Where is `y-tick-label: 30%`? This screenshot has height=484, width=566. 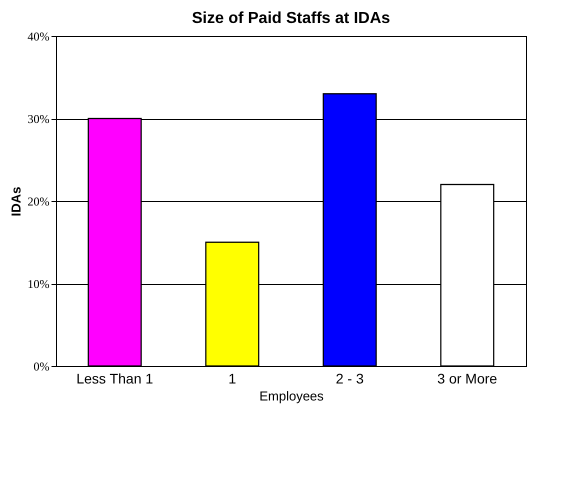 y-tick-label: 30% is located at coordinates (39, 119).